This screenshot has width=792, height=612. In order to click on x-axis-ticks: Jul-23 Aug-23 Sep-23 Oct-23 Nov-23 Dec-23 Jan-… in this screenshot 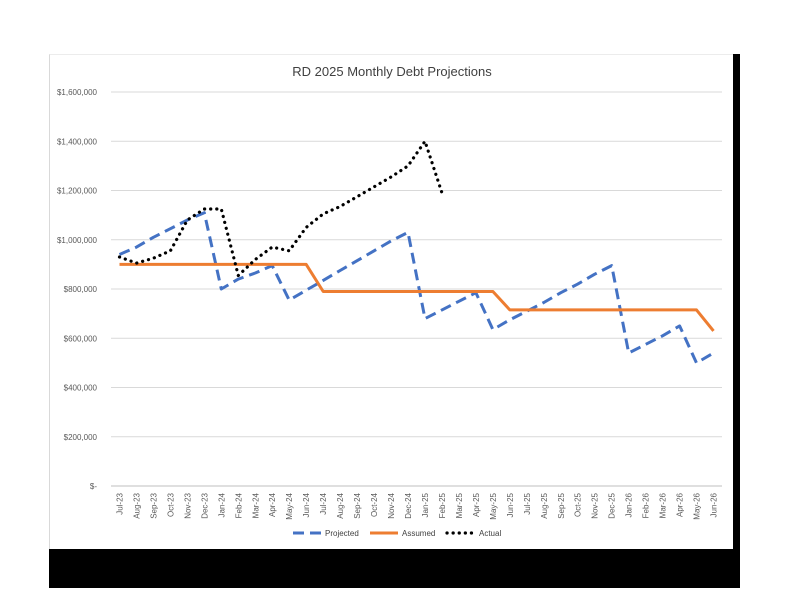, I will do `click(416, 505)`.